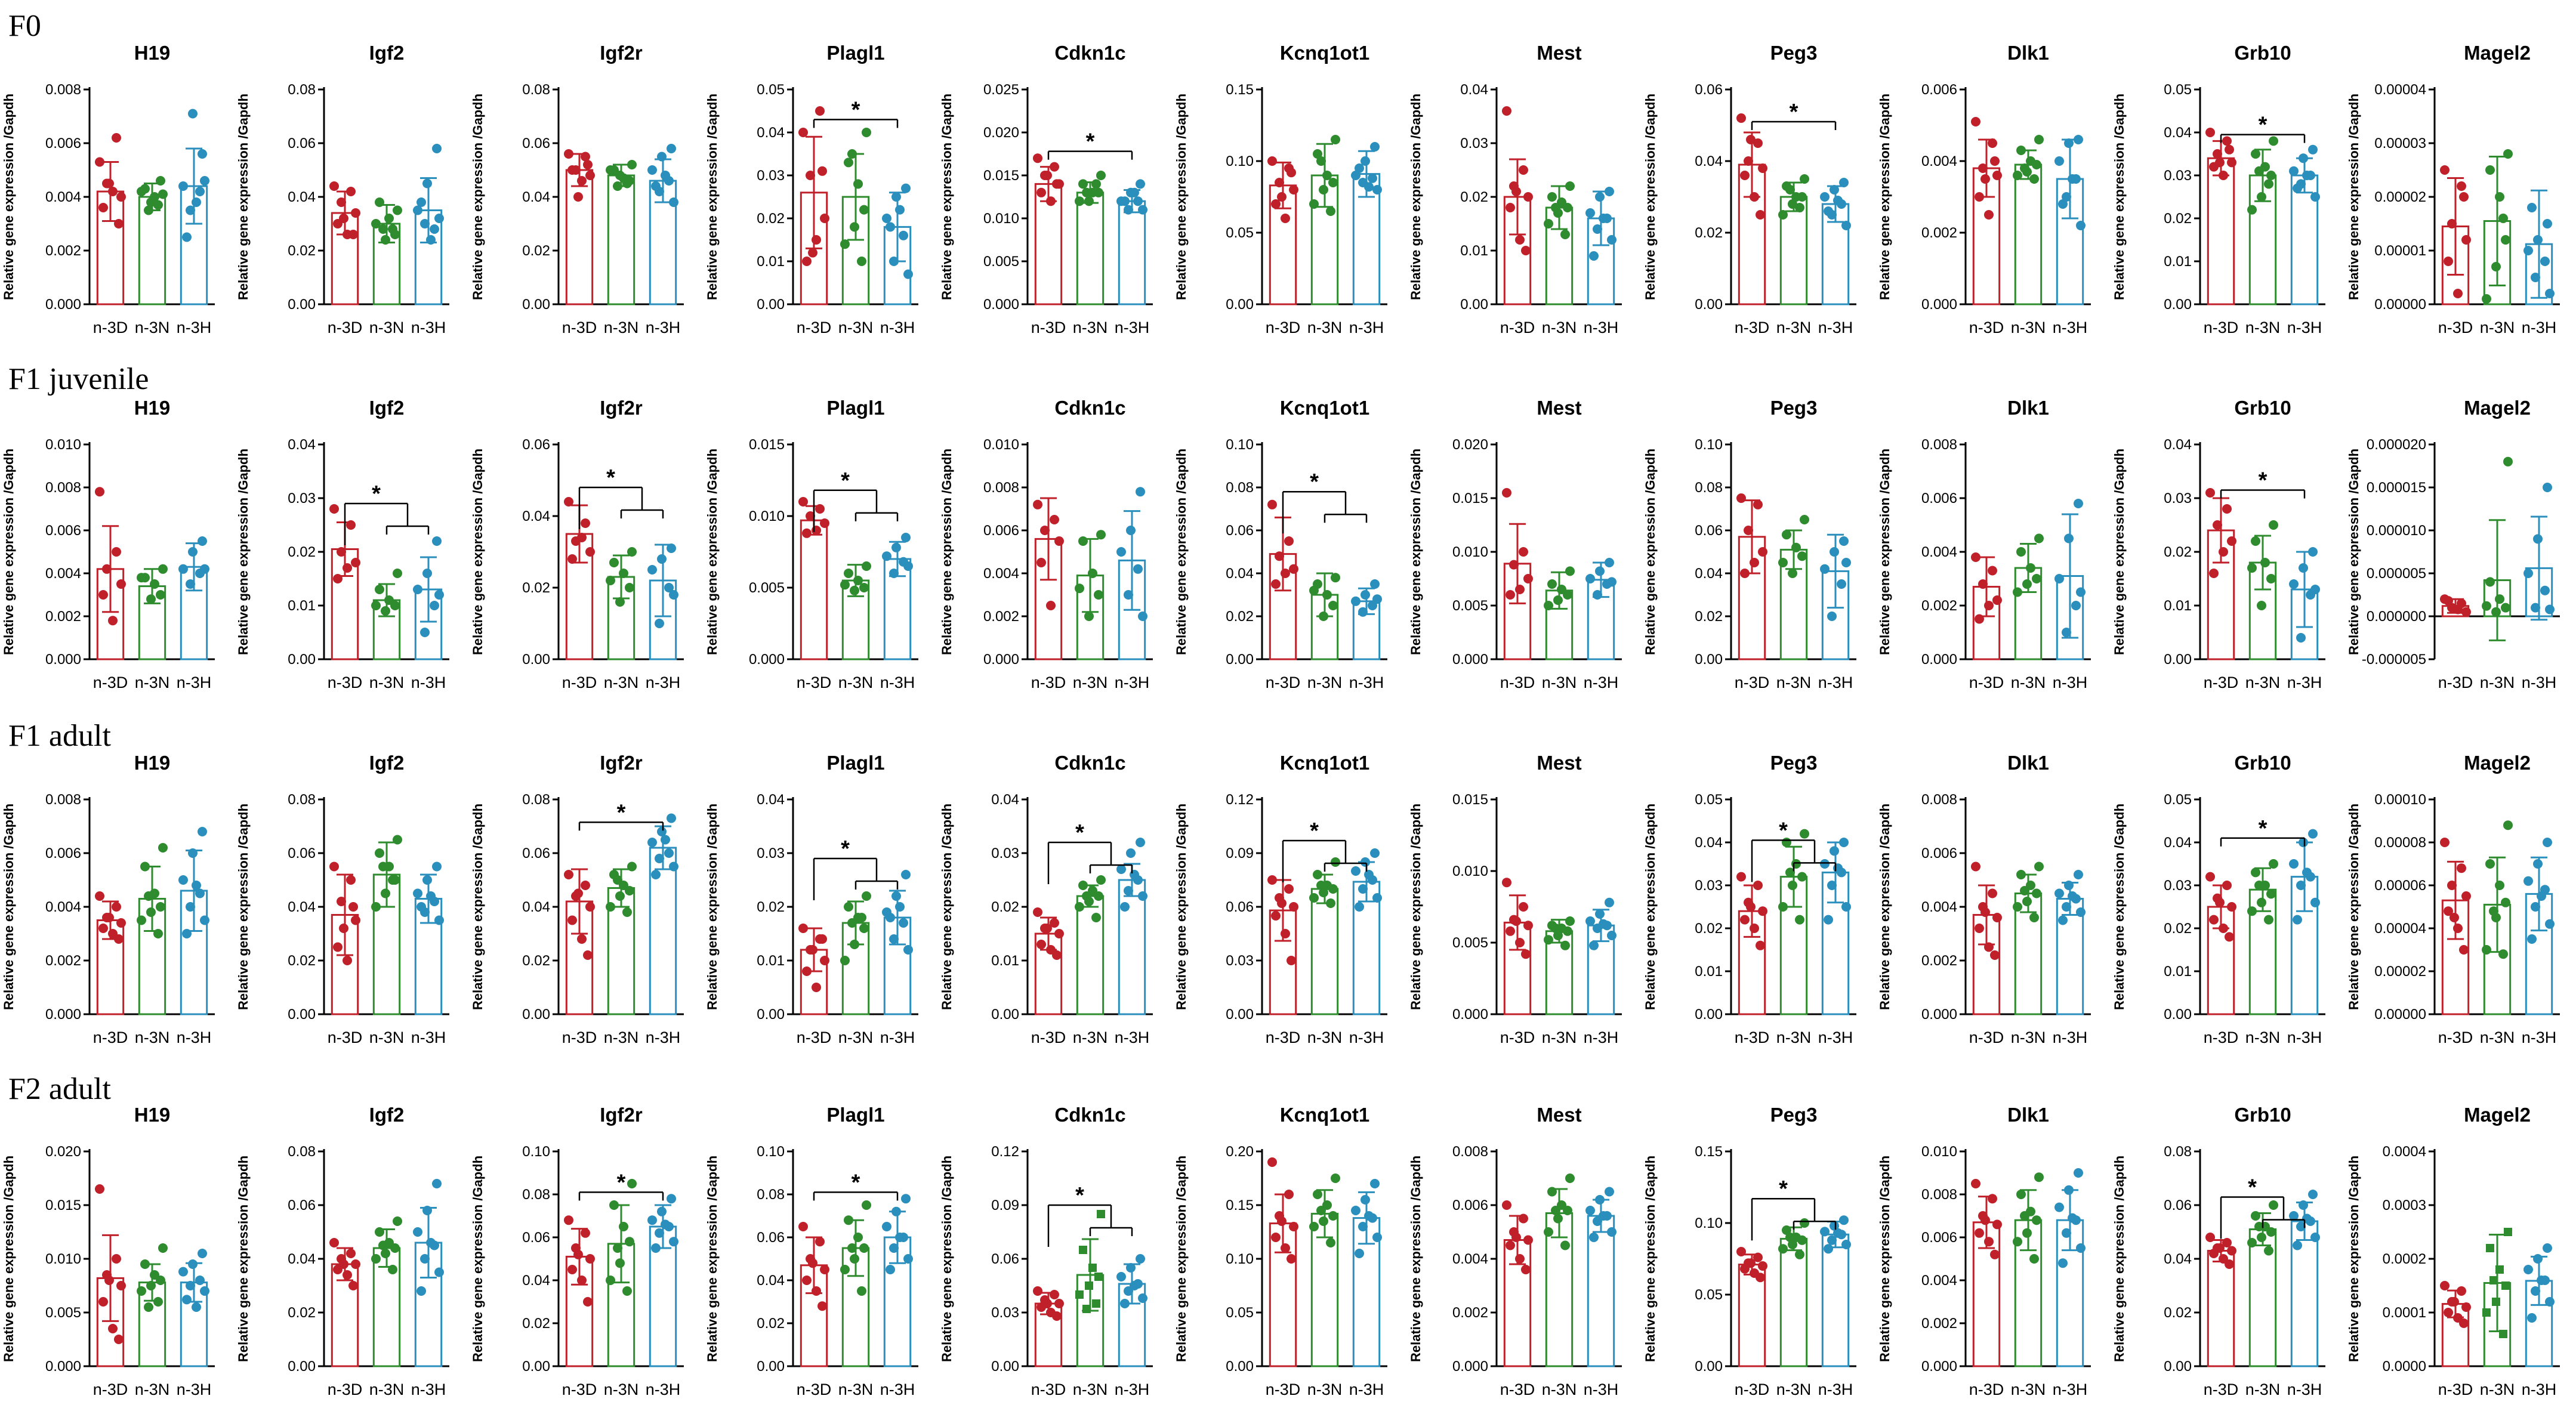 The height and width of the screenshot is (1402, 2576). I want to click on y-tick-label: 0.08, so click(2178, 1152).